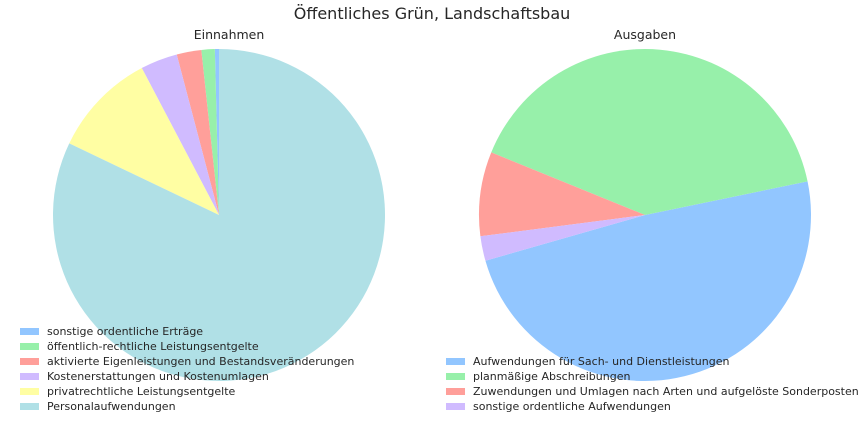 Image resolution: width=864 pixels, height=432 pixels. Describe the element at coordinates (229, 34) in the screenshot. I see `pie-title-einnahmen: Einnahmen` at that location.